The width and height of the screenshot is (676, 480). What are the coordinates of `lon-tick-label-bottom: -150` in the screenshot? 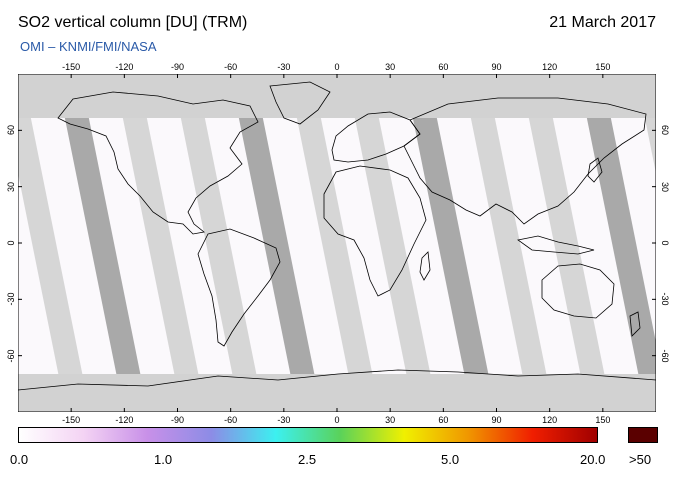 It's located at (71, 420).